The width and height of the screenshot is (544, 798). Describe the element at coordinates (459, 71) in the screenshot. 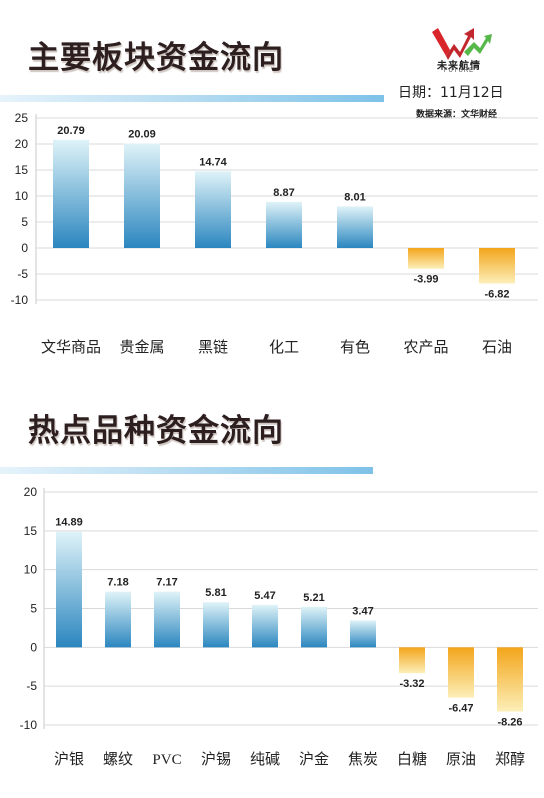

I see `logo-english-name: FUTURE` at that location.